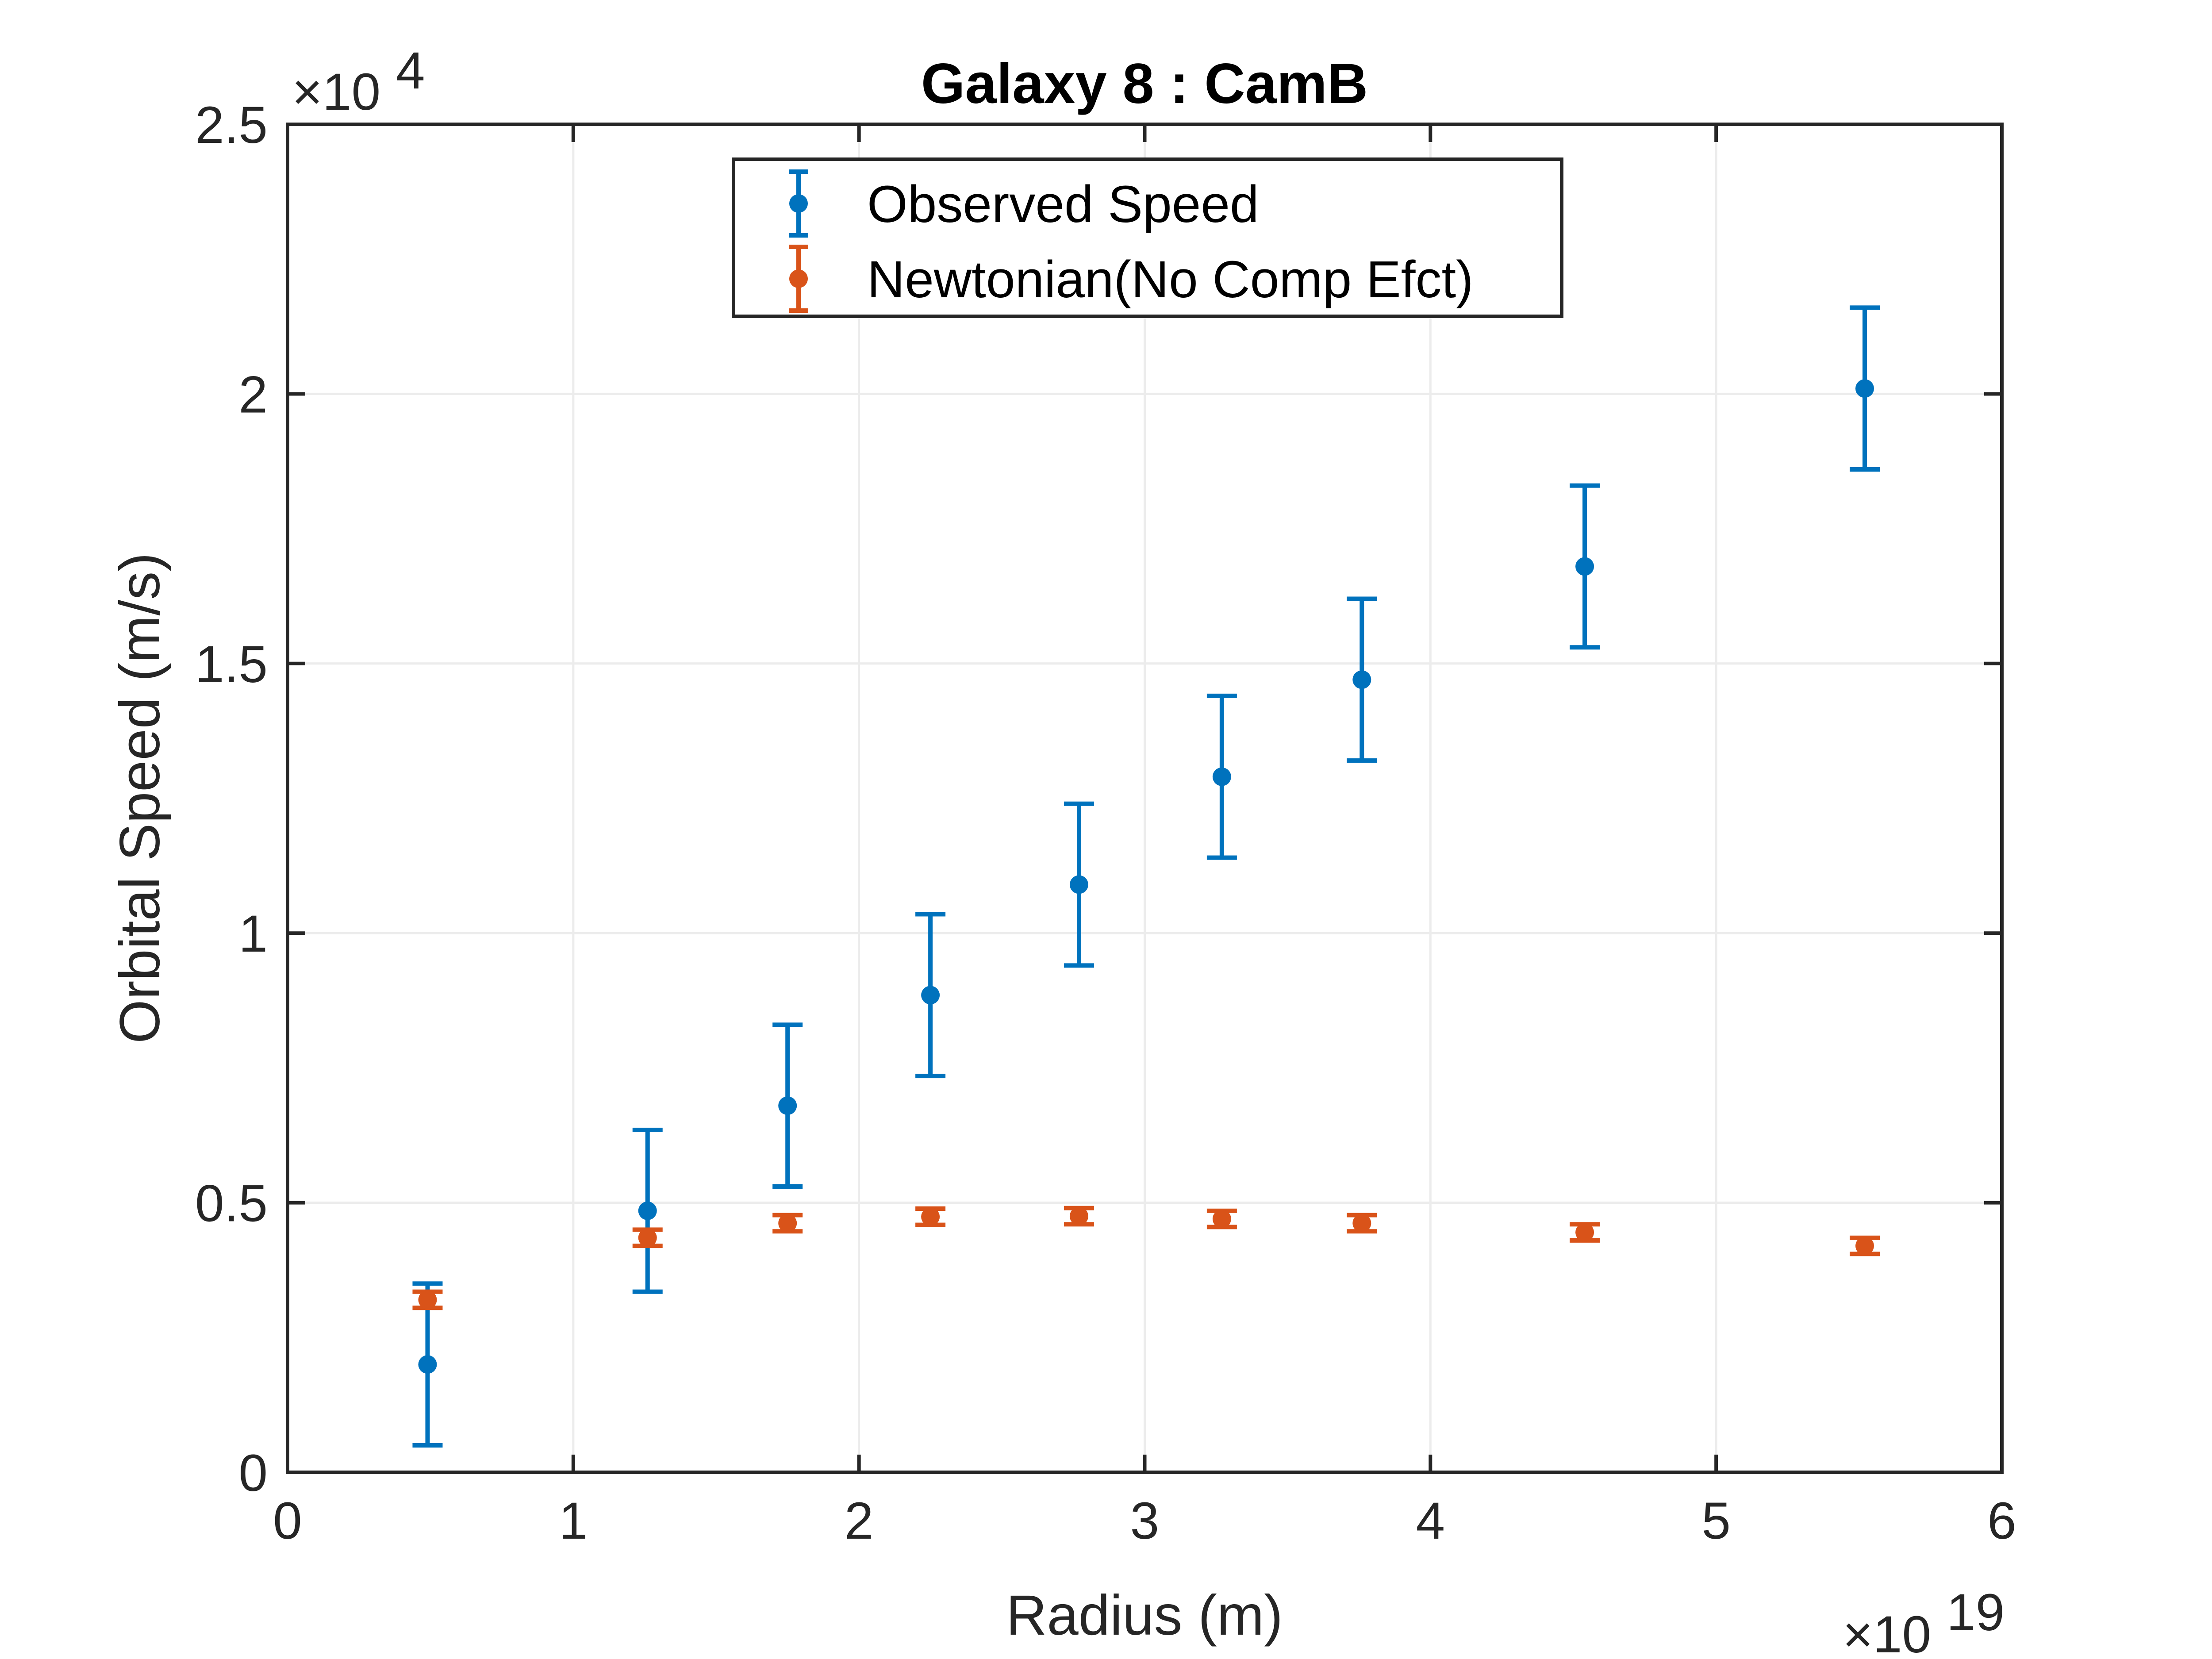 The width and height of the screenshot is (2212, 1659). I want to click on x-exponent-power: 19, so click(1976, 1613).